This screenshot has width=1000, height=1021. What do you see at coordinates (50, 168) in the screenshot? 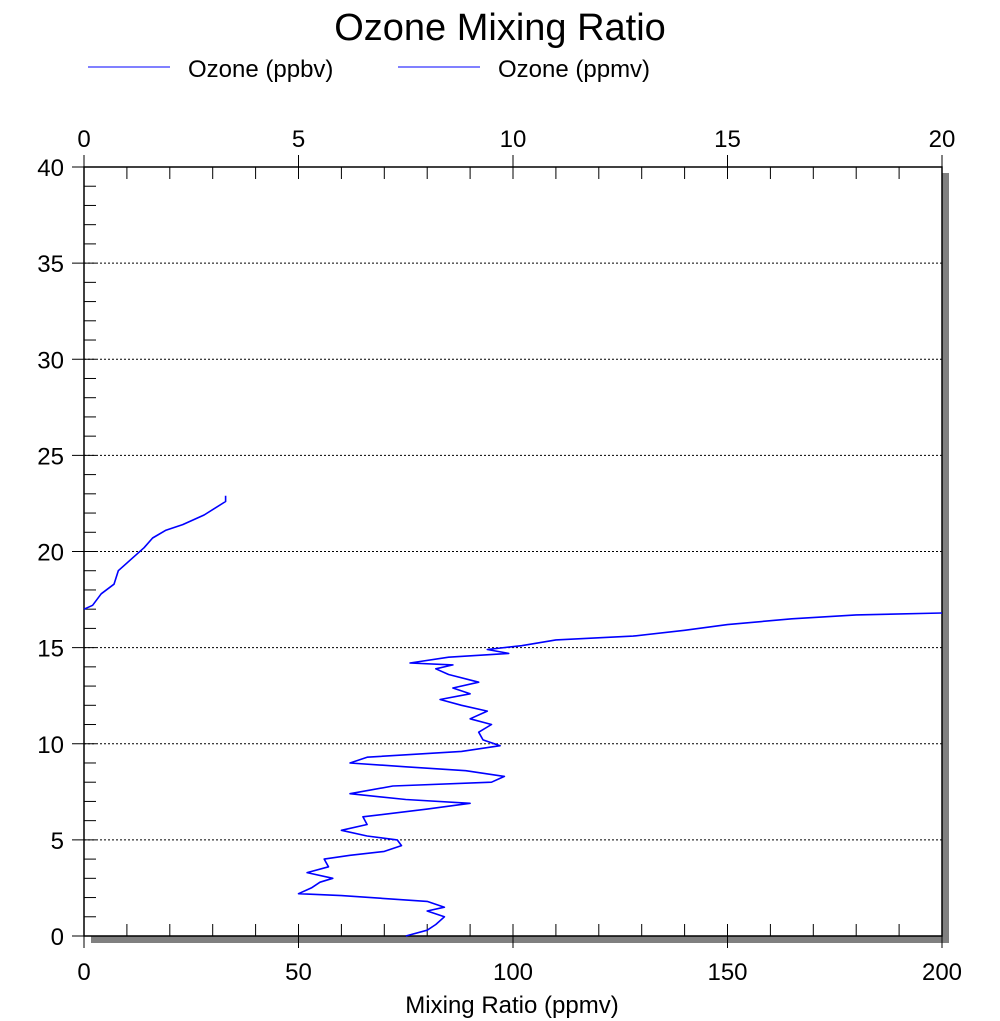
I see `y-tick-label: 40` at bounding box center [50, 168].